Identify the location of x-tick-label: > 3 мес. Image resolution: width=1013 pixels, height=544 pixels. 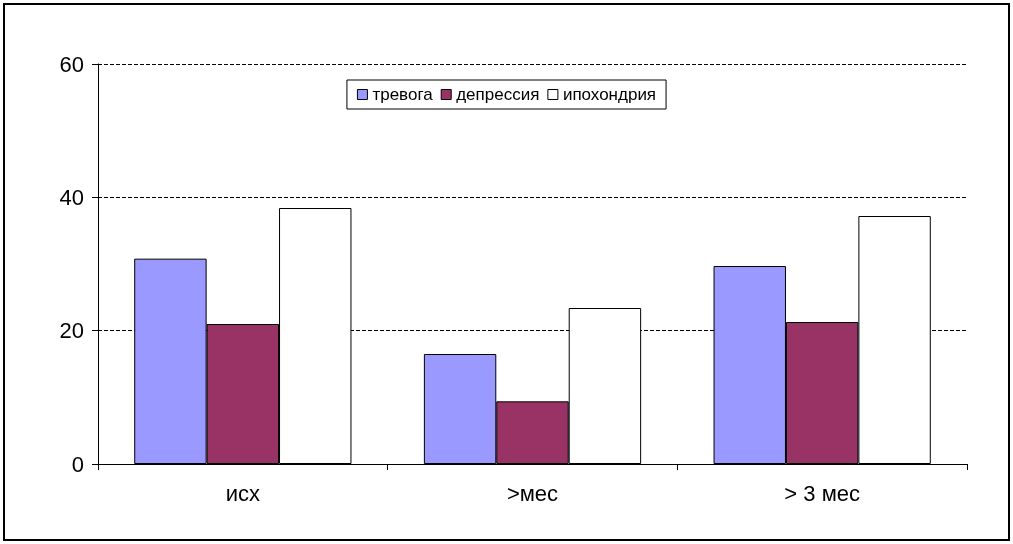
(822, 493).